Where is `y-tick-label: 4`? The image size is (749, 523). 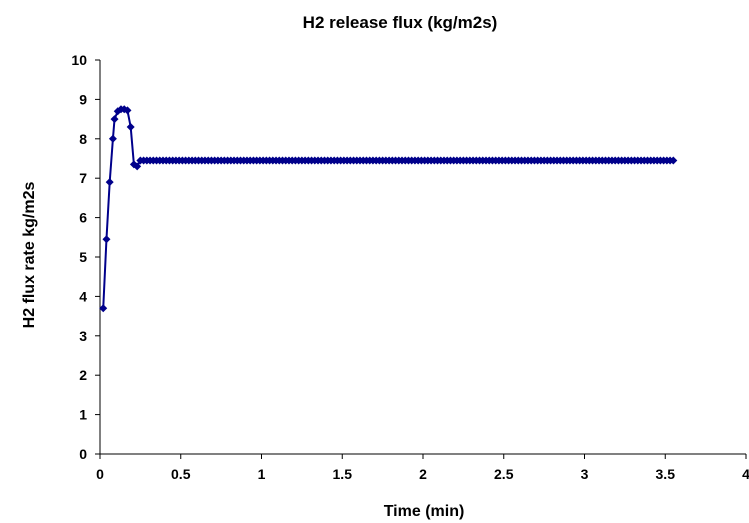
y-tick-label: 4 is located at coordinates (83, 296).